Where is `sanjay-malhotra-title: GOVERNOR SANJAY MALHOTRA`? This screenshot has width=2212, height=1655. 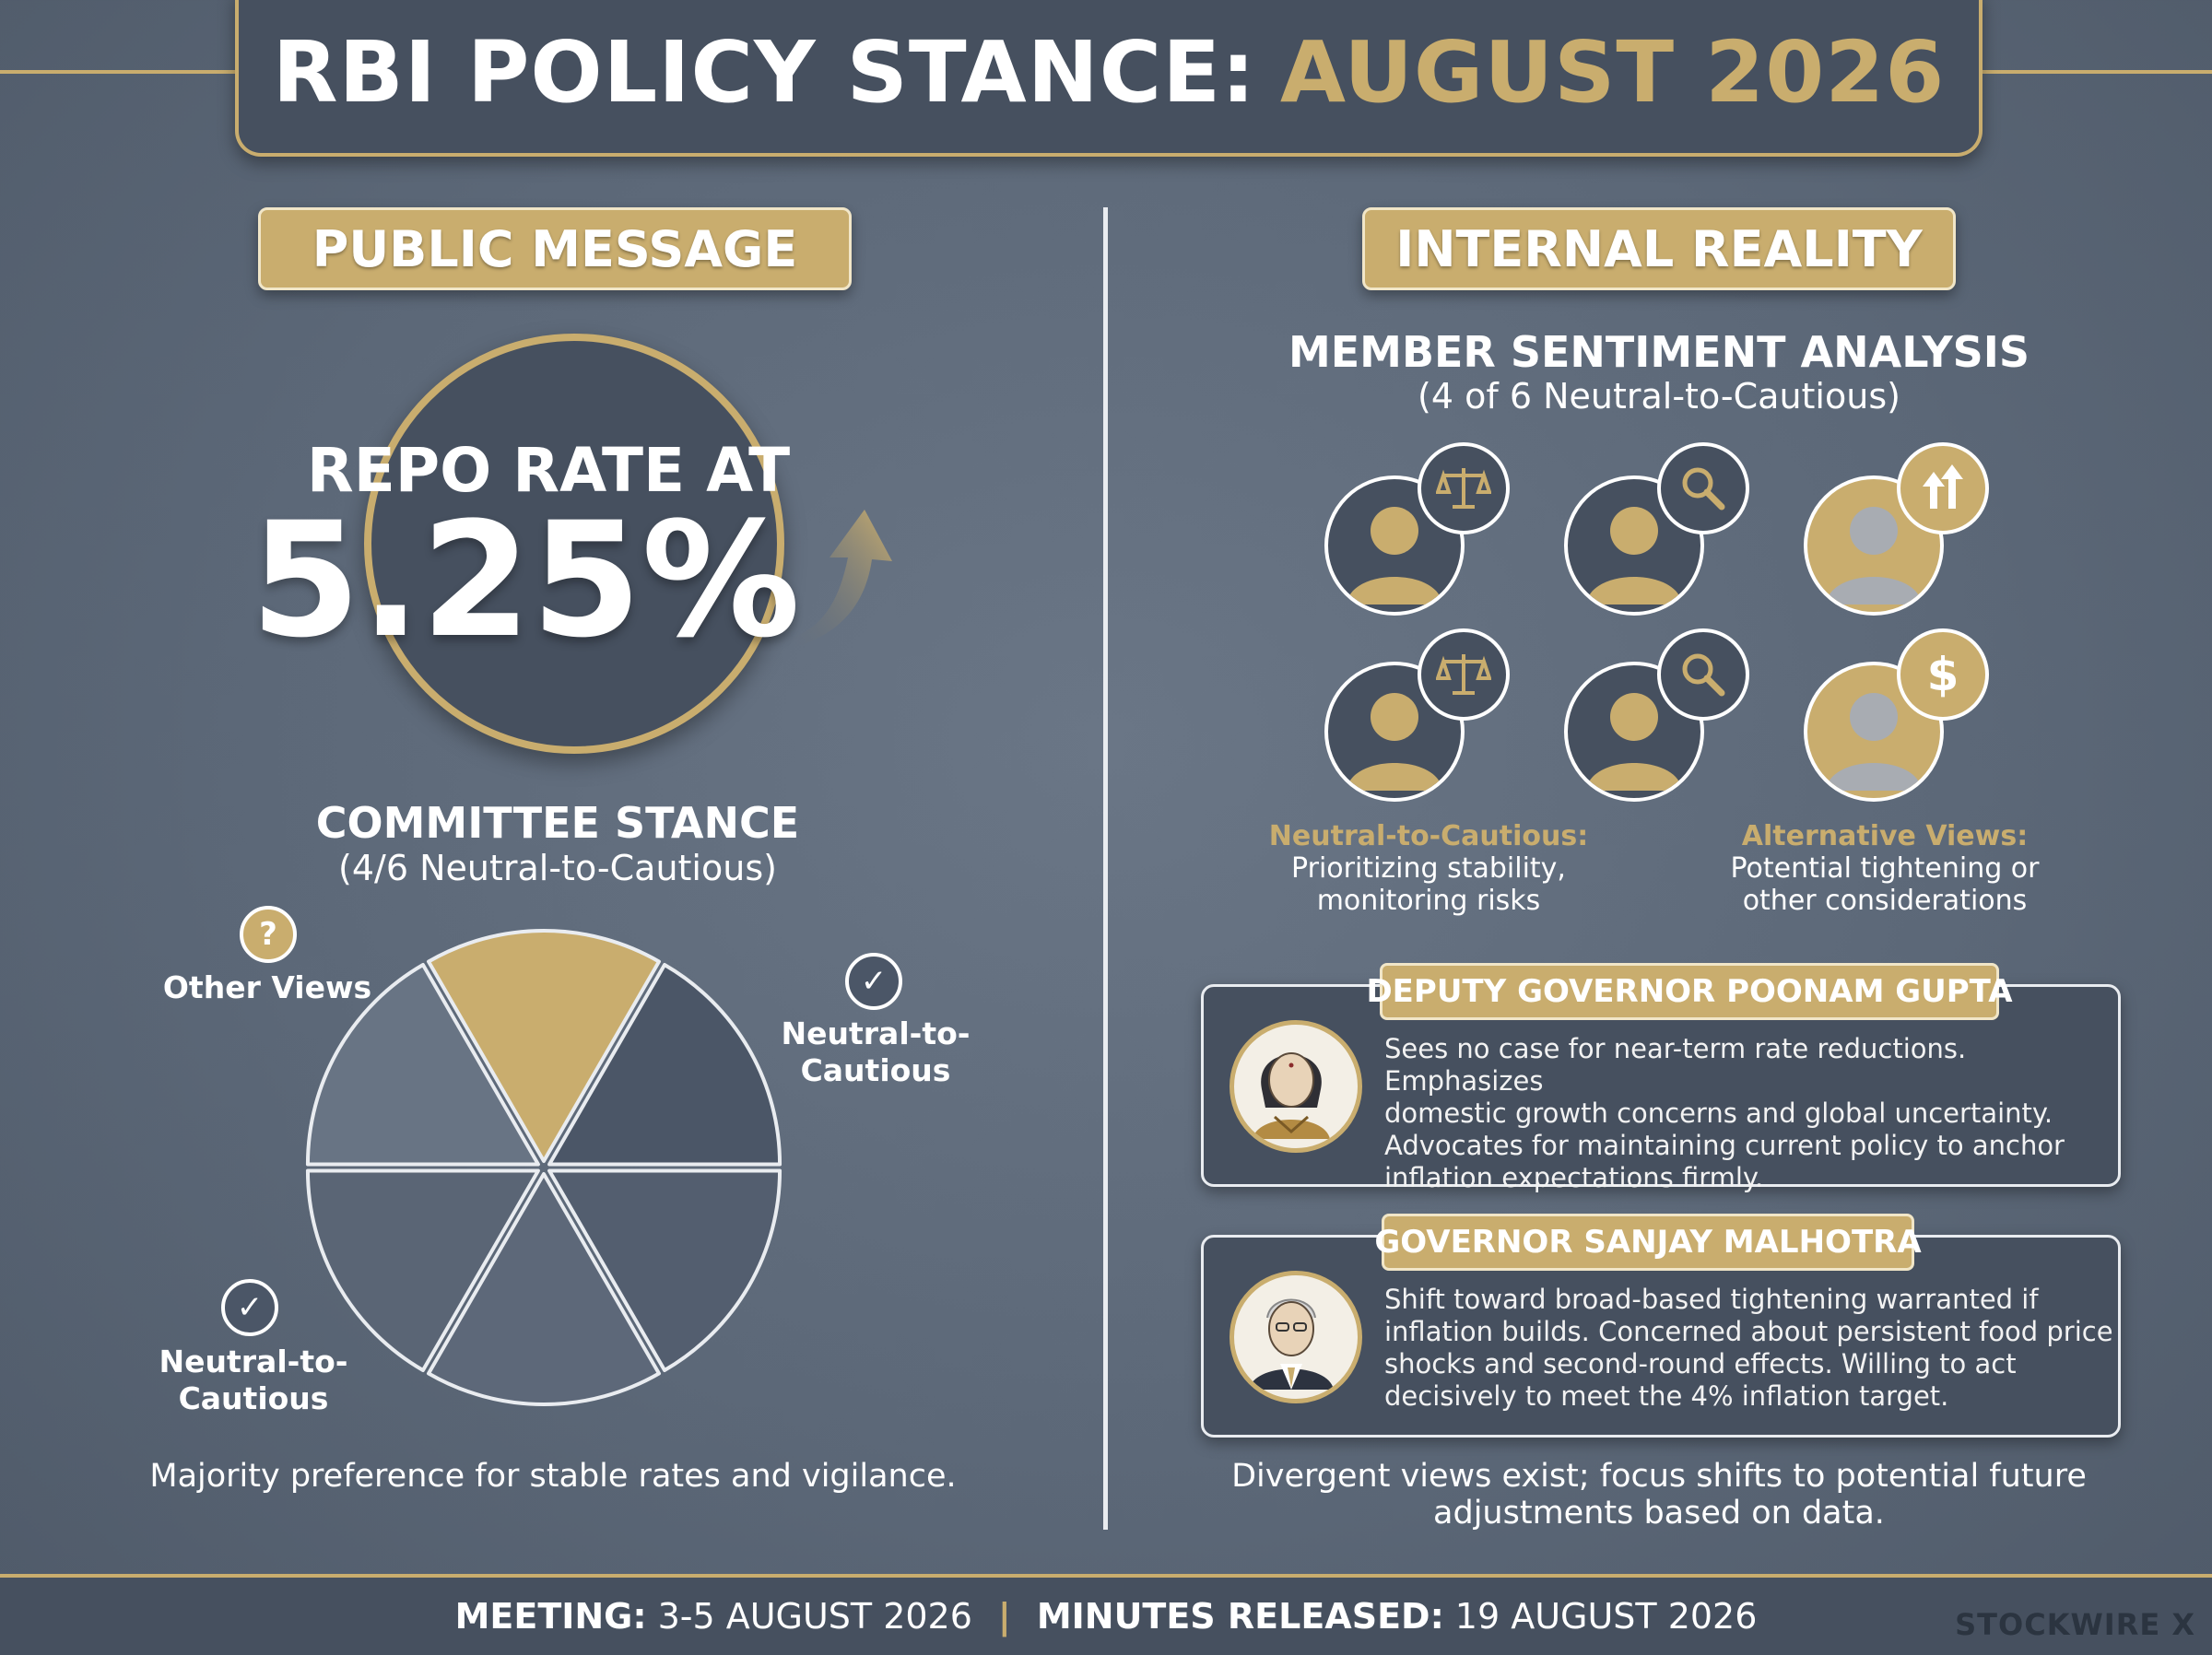 sanjay-malhotra-title: GOVERNOR SANJAY MALHOTRA is located at coordinates (1648, 1242).